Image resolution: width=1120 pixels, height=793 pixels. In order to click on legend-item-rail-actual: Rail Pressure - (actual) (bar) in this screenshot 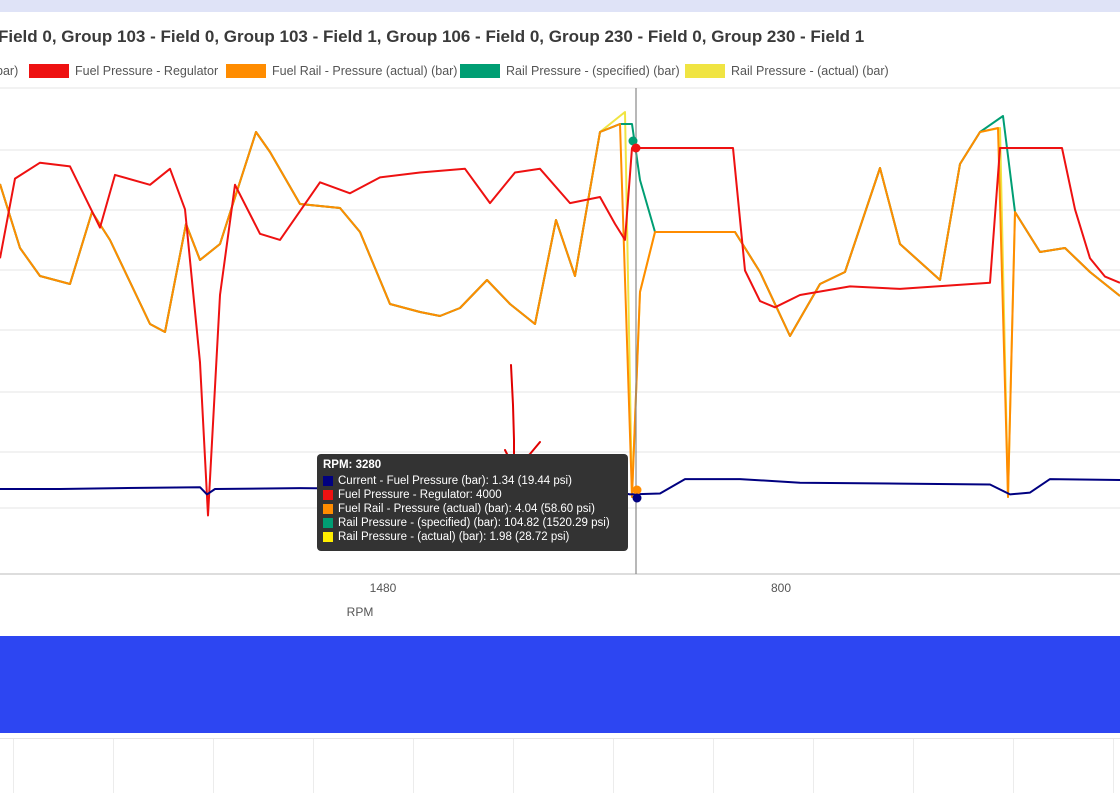, I will do `click(787, 71)`.